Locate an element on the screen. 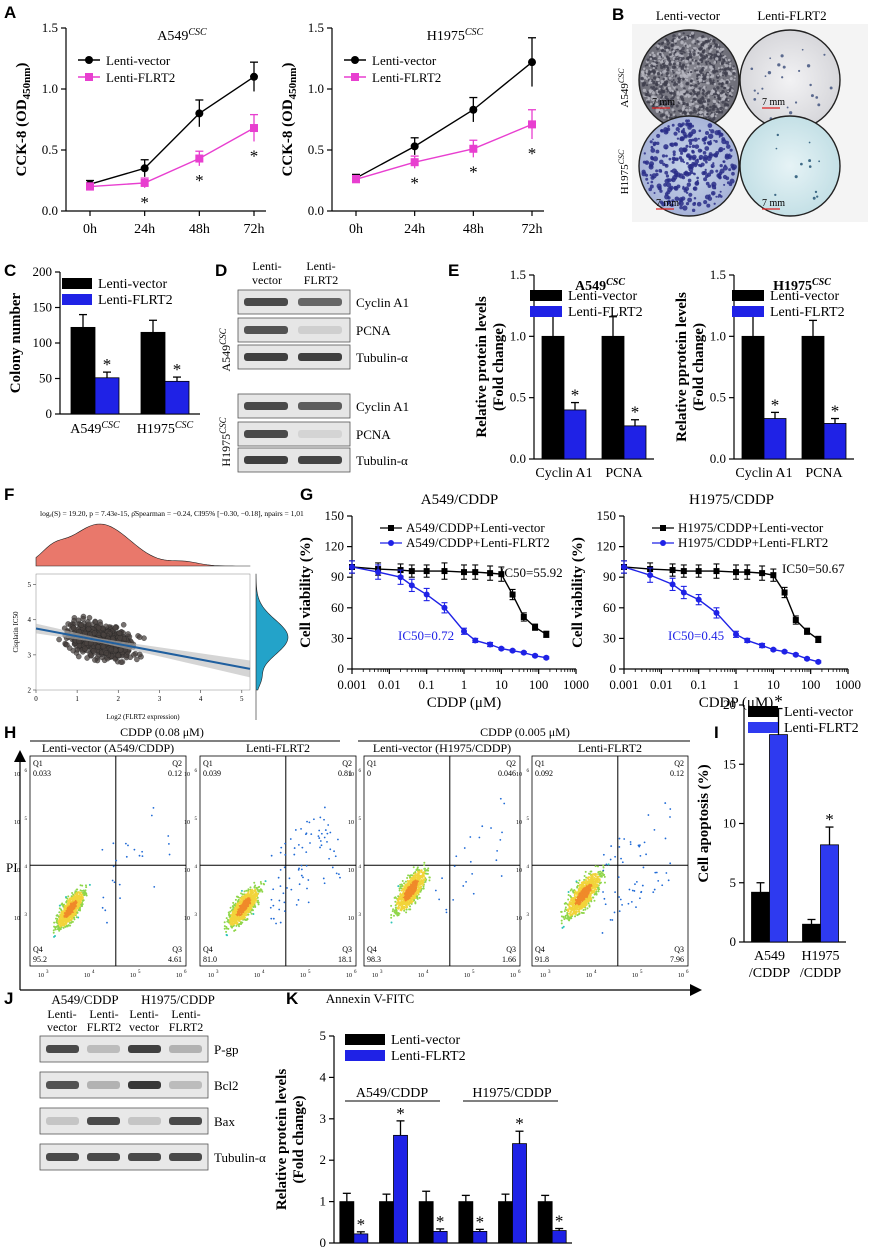  flow-x-tick-exp: 5 is located at coordinates (139, 972).